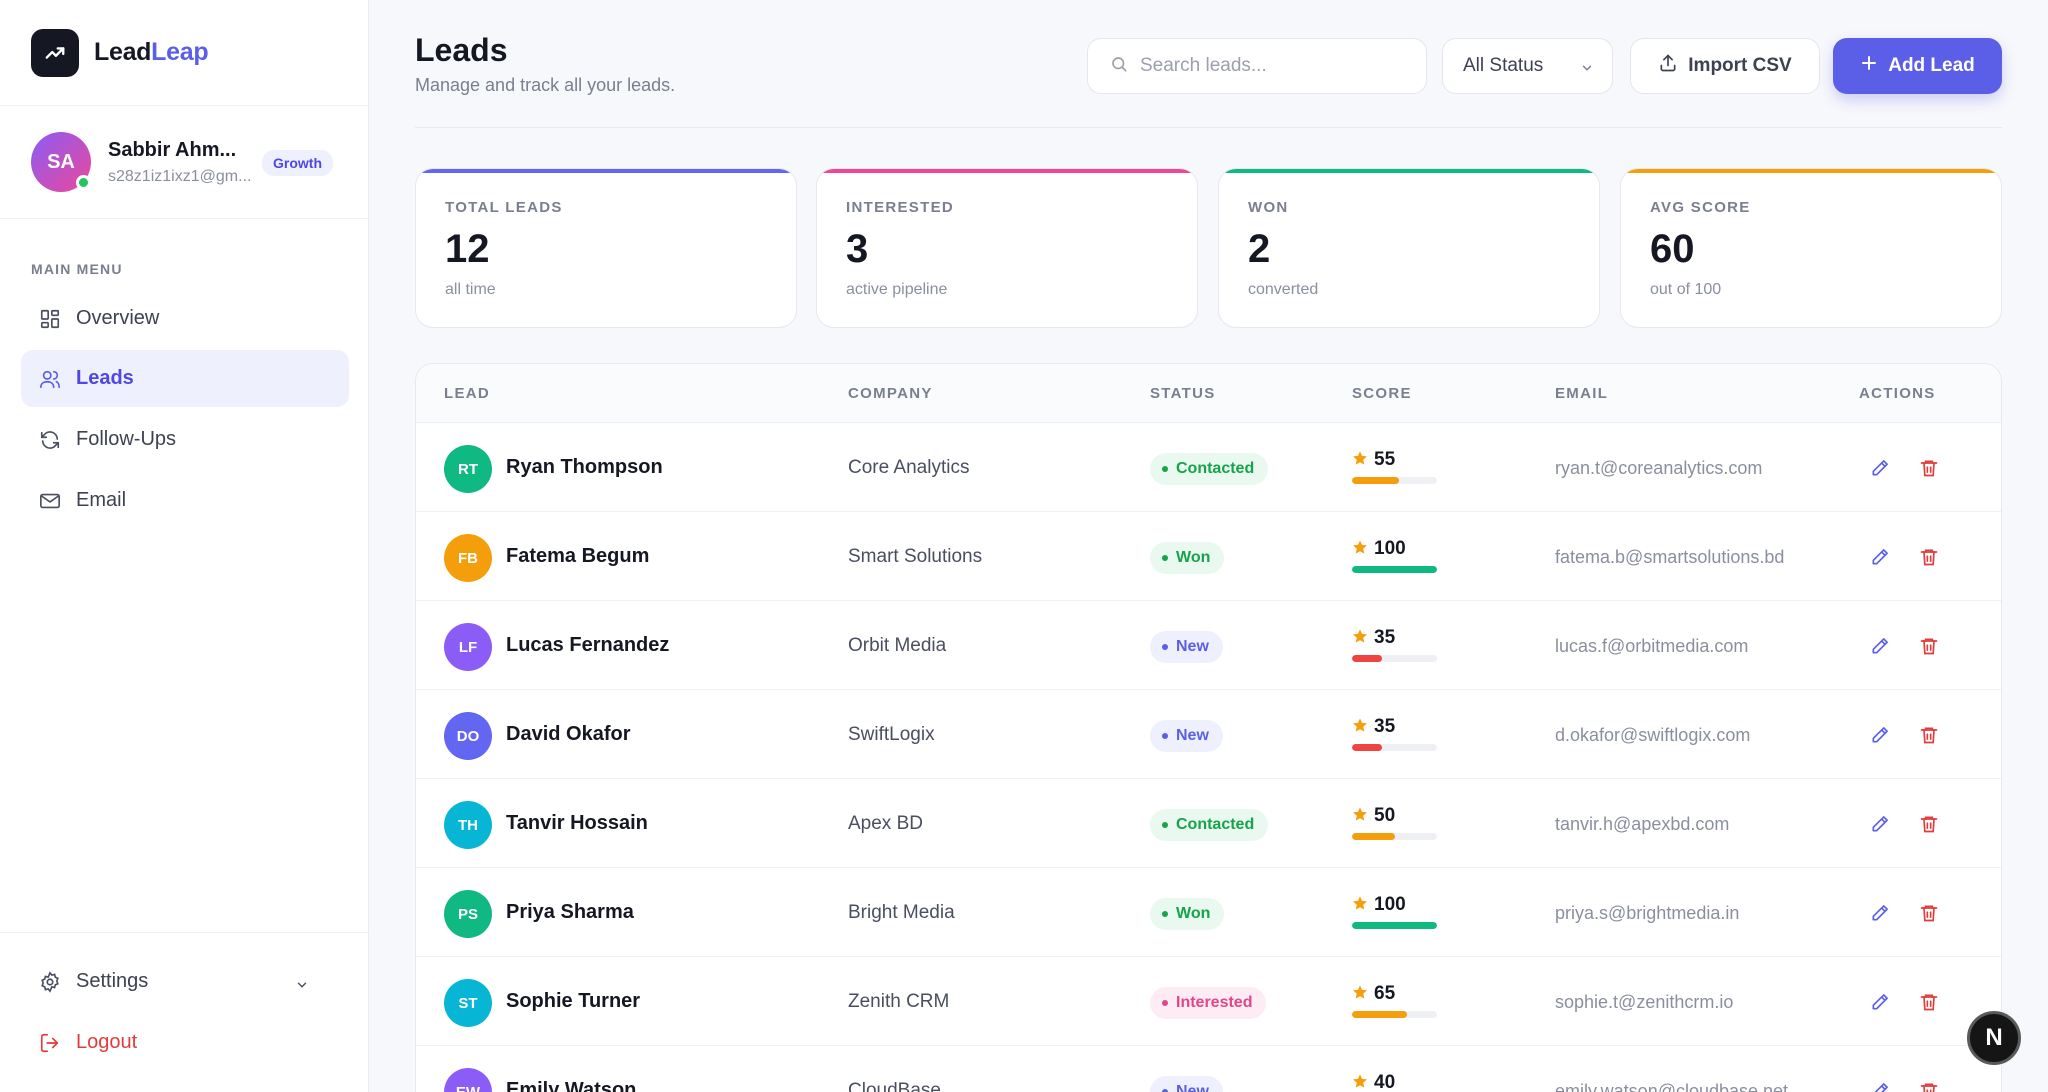  I want to click on search-input, so click(1270, 66).